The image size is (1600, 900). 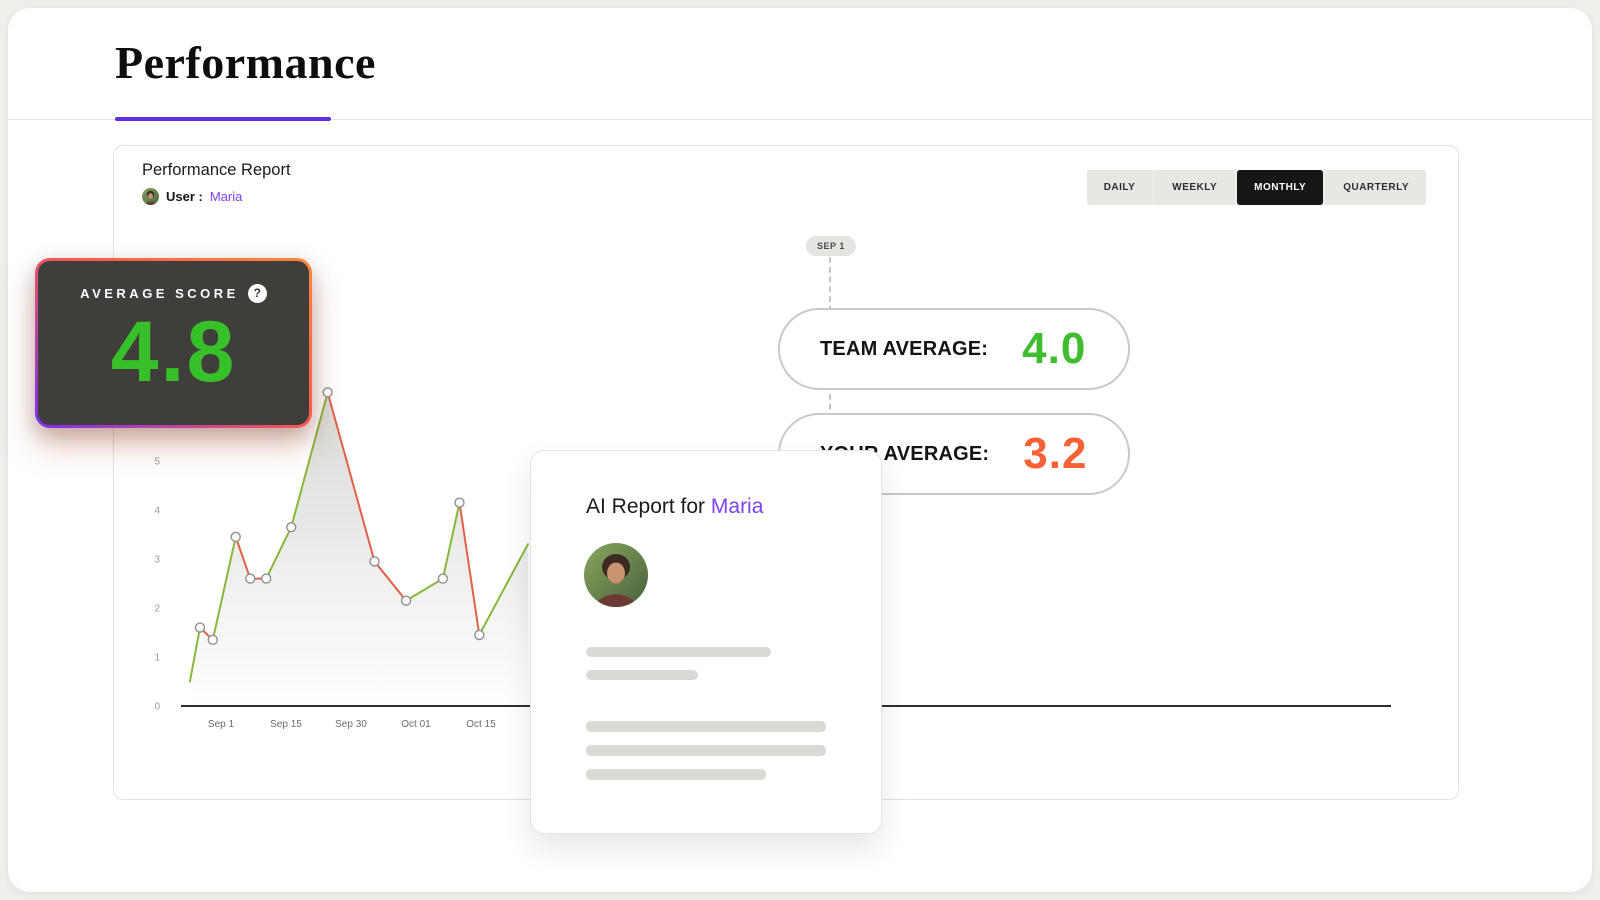 I want to click on tab-monthly: MONTHLY, so click(x=1280, y=187).